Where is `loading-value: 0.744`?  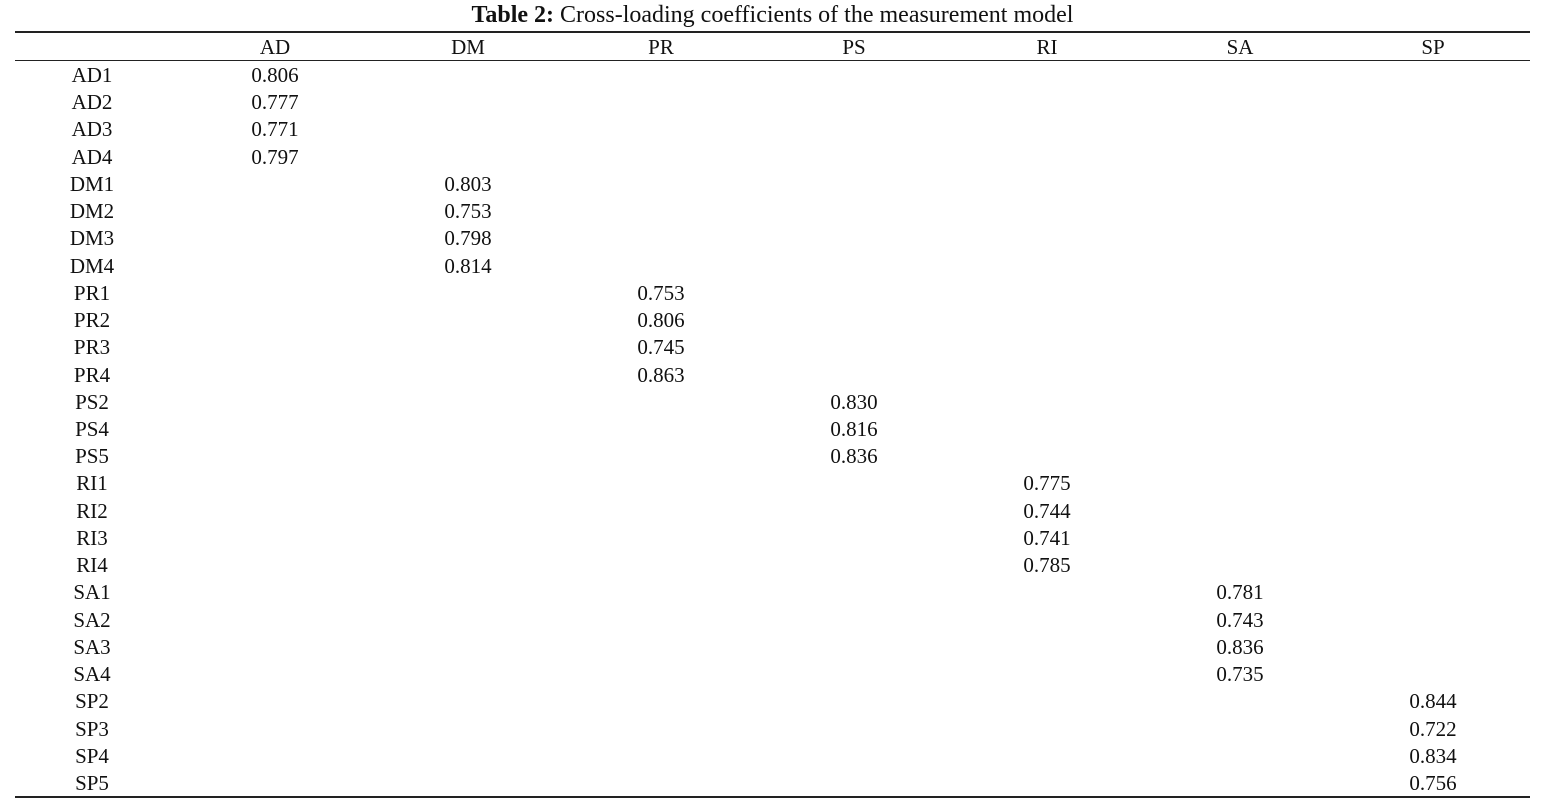 loading-value: 0.744 is located at coordinates (1047, 510).